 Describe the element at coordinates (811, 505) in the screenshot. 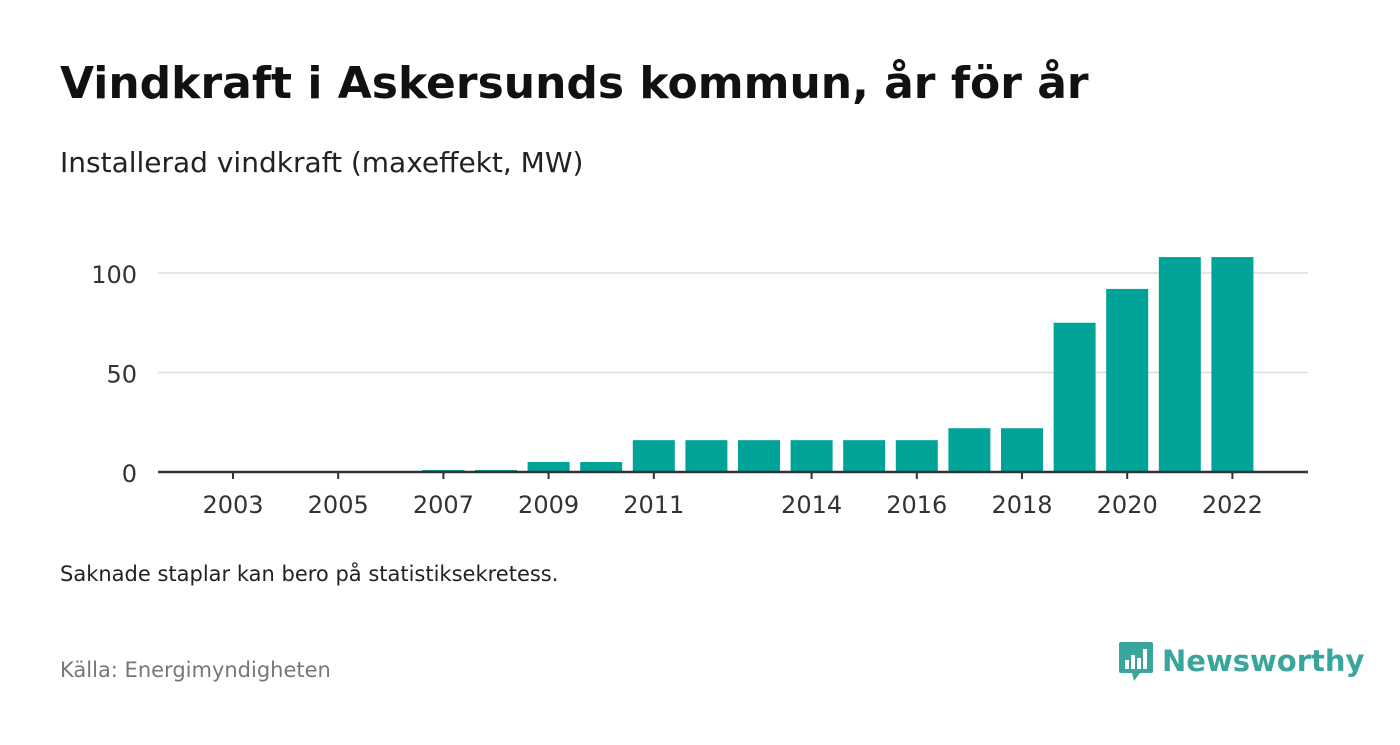

I see `x-tick-label: 2014` at that location.